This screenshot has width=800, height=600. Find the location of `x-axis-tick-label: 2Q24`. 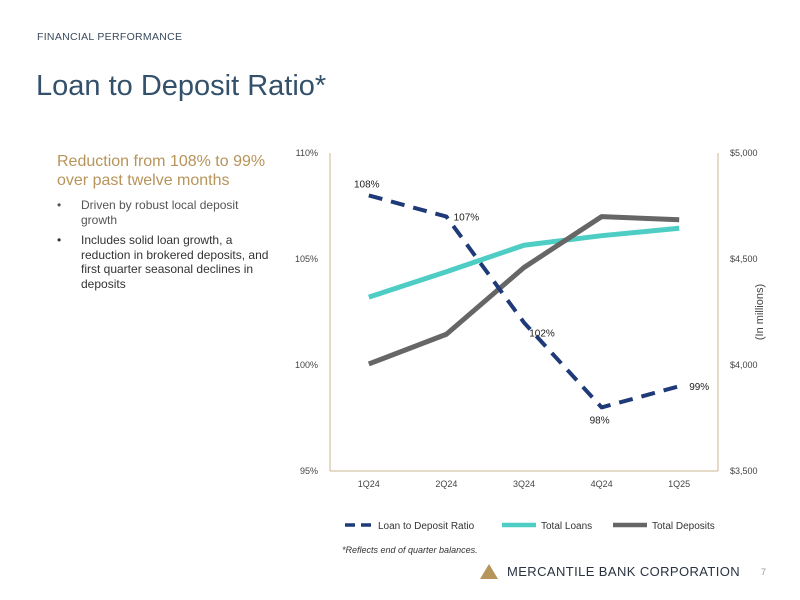

x-axis-tick-label: 2Q24 is located at coordinates (446, 484).